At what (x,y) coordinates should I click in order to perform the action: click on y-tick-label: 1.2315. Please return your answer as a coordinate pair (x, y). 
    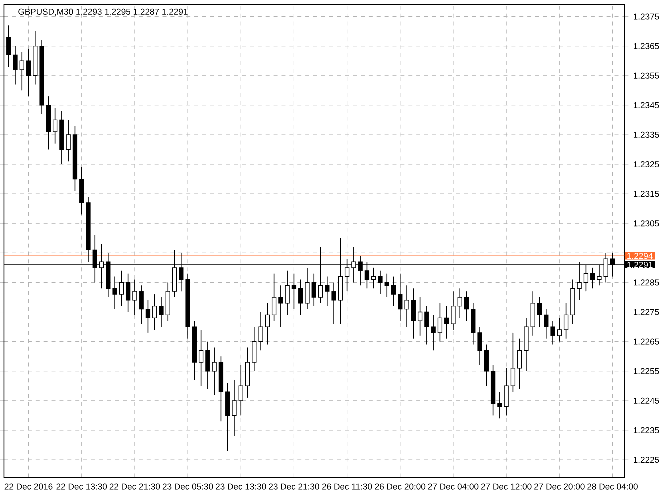
    Looking at the image, I should click on (647, 193).